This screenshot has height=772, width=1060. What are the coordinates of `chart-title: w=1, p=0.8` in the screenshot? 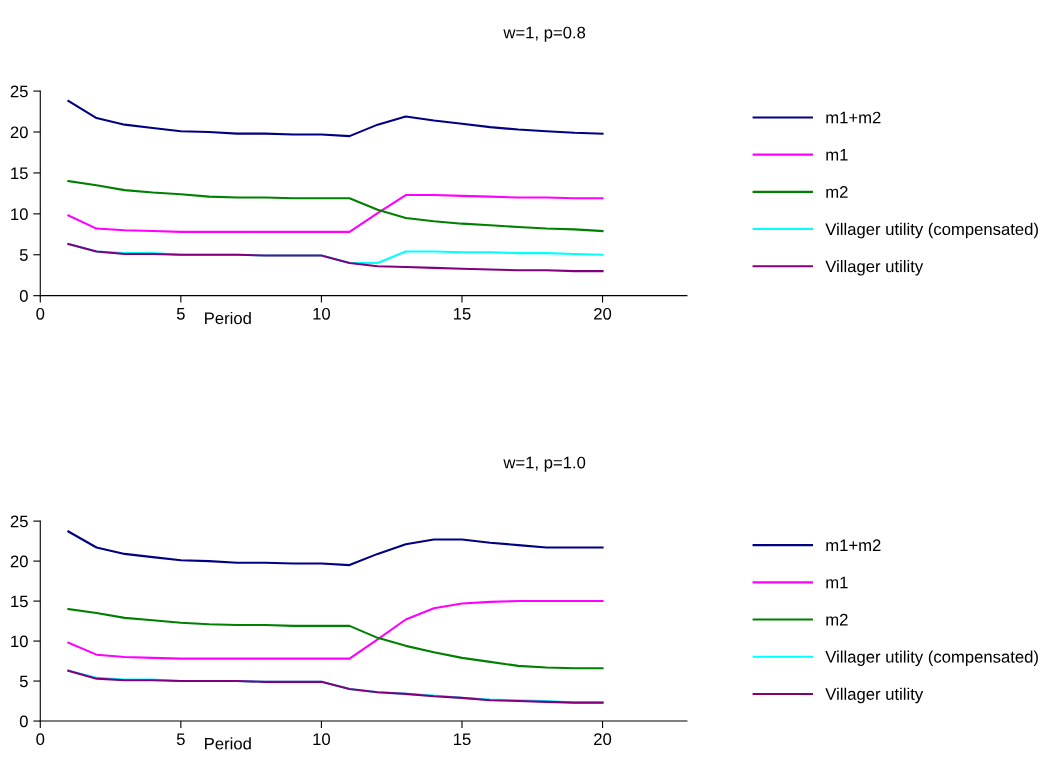 It's located at (544, 34).